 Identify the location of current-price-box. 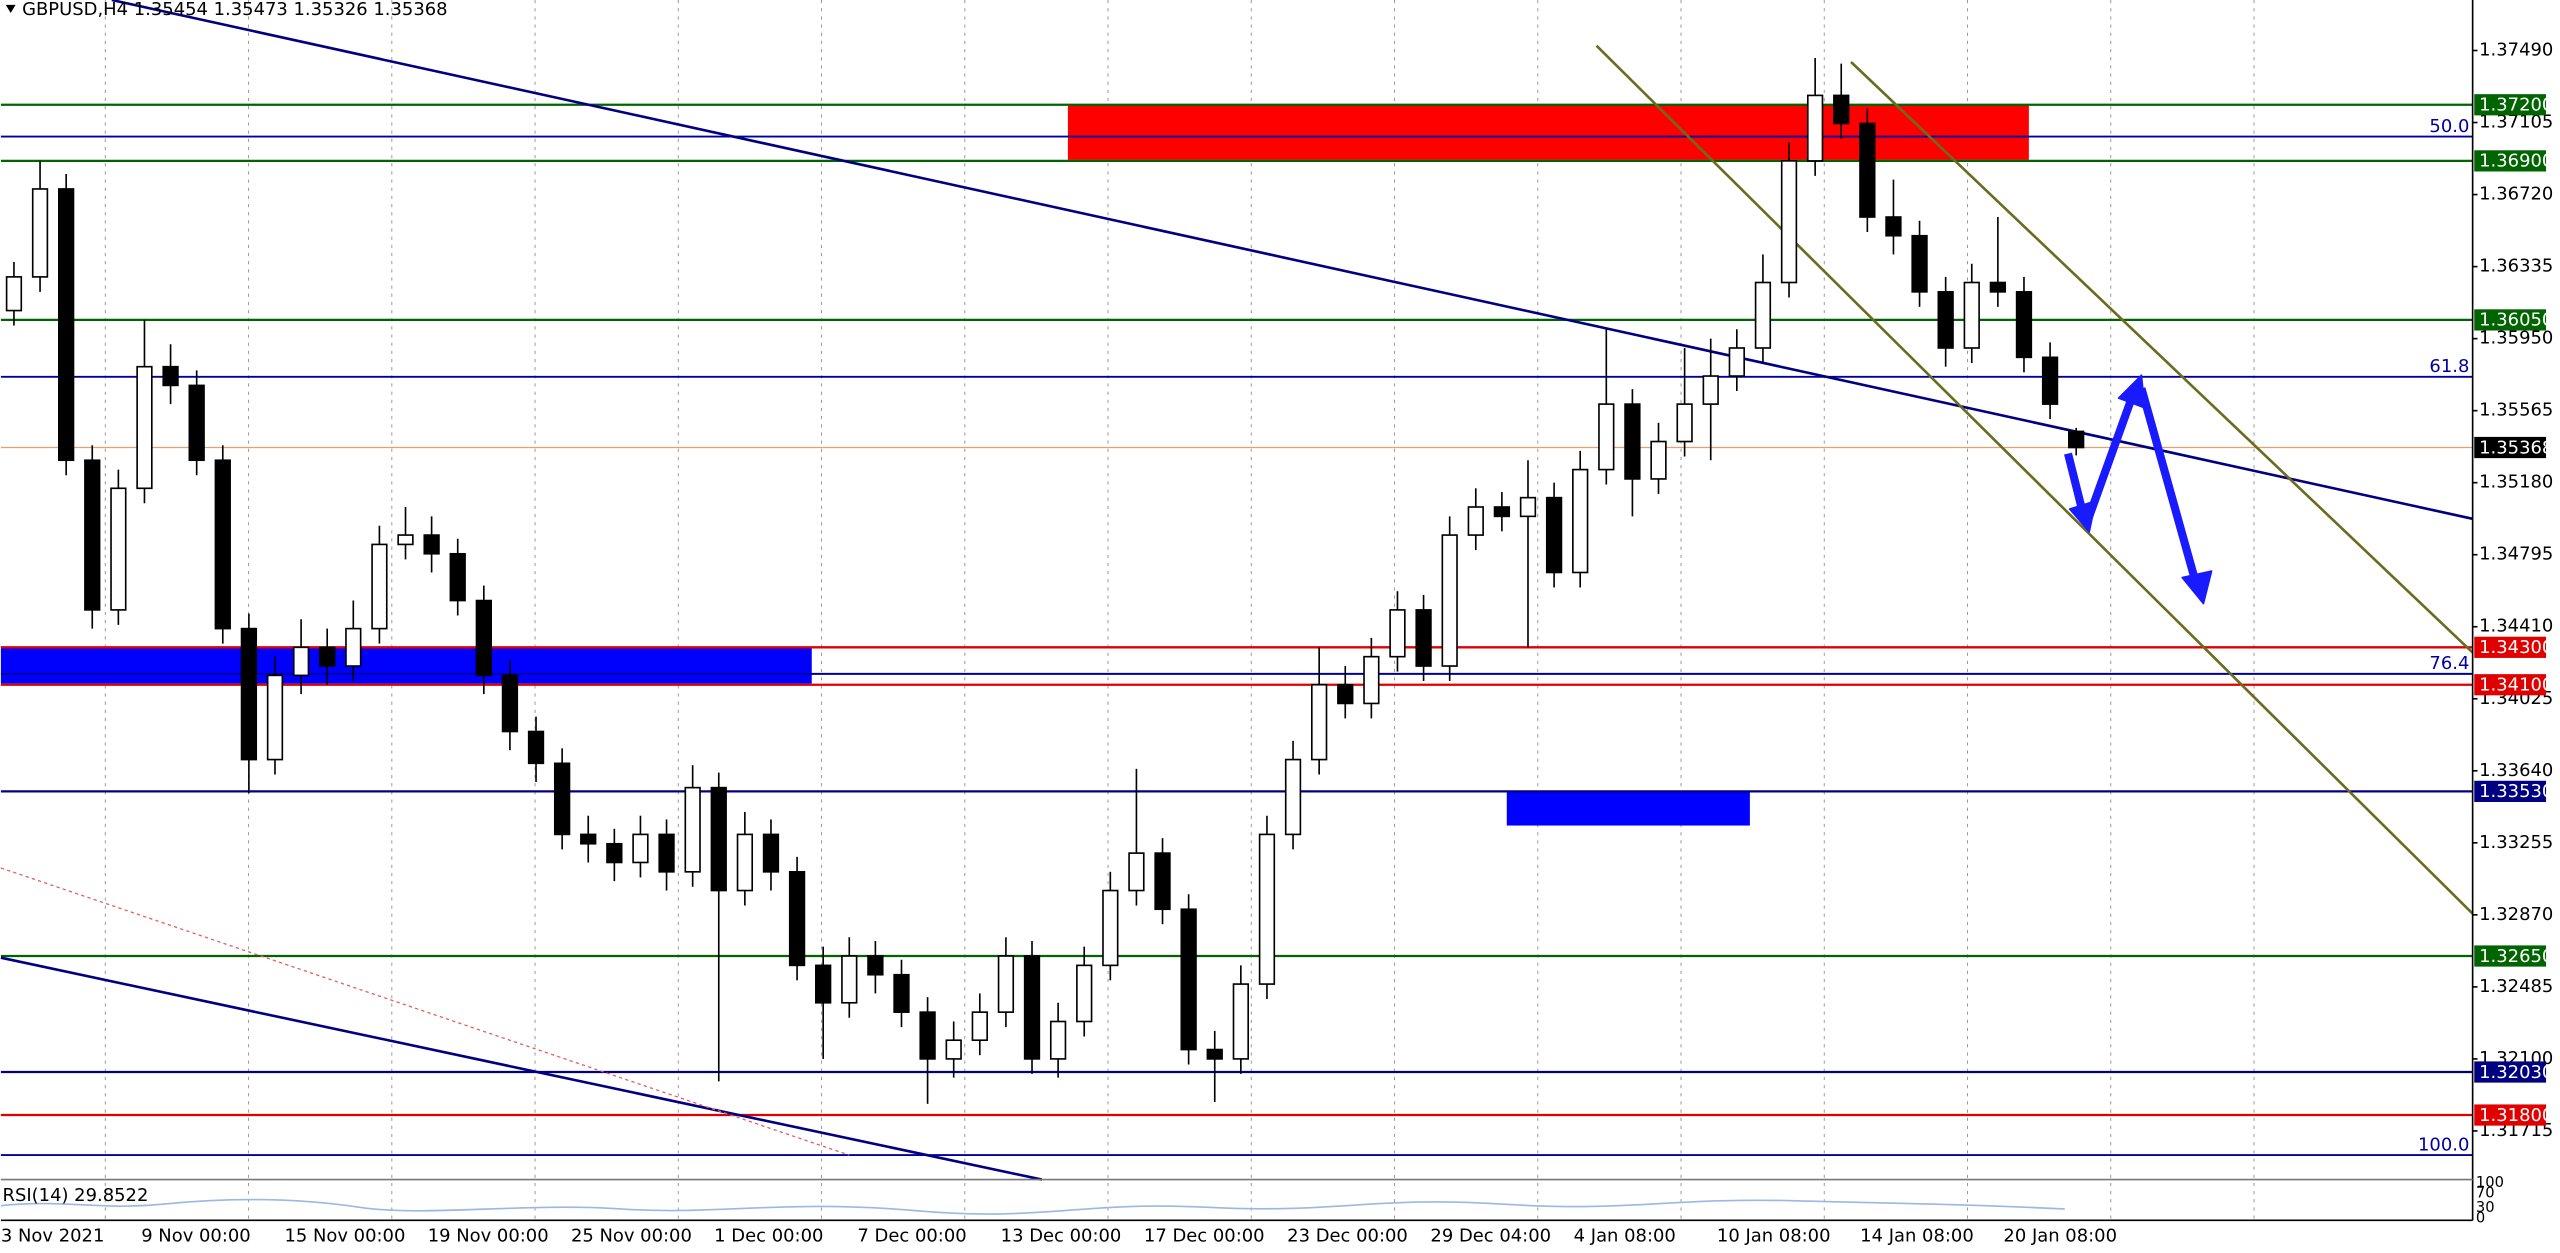
(2510, 447).